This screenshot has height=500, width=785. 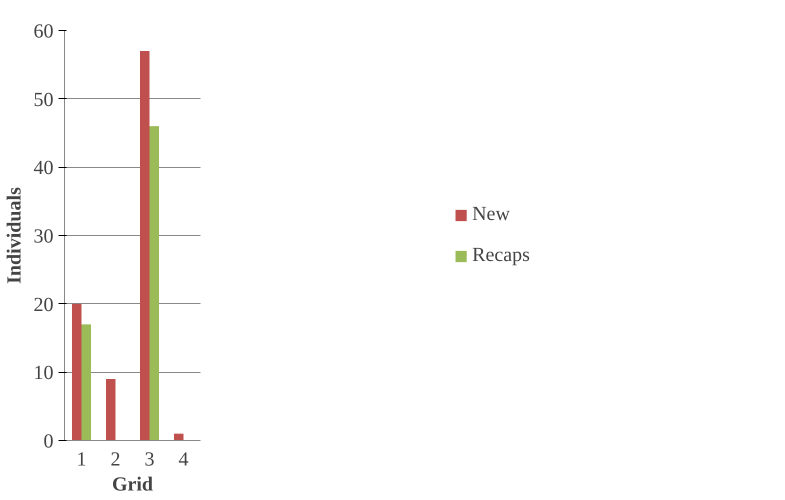 What do you see at coordinates (44, 237) in the screenshot?
I see `y-tick-label: 30` at bounding box center [44, 237].